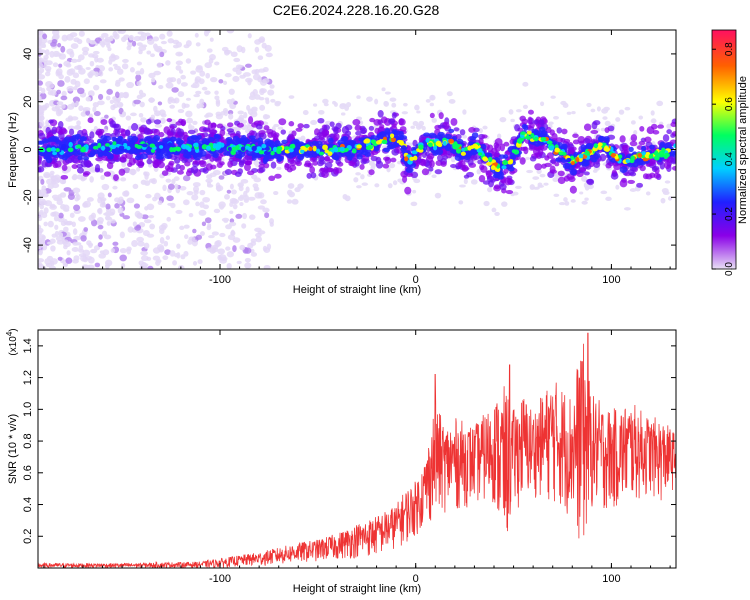 The image size is (750, 600). I want to click on colorbar-tick-label: 0.2, so click(729, 214).